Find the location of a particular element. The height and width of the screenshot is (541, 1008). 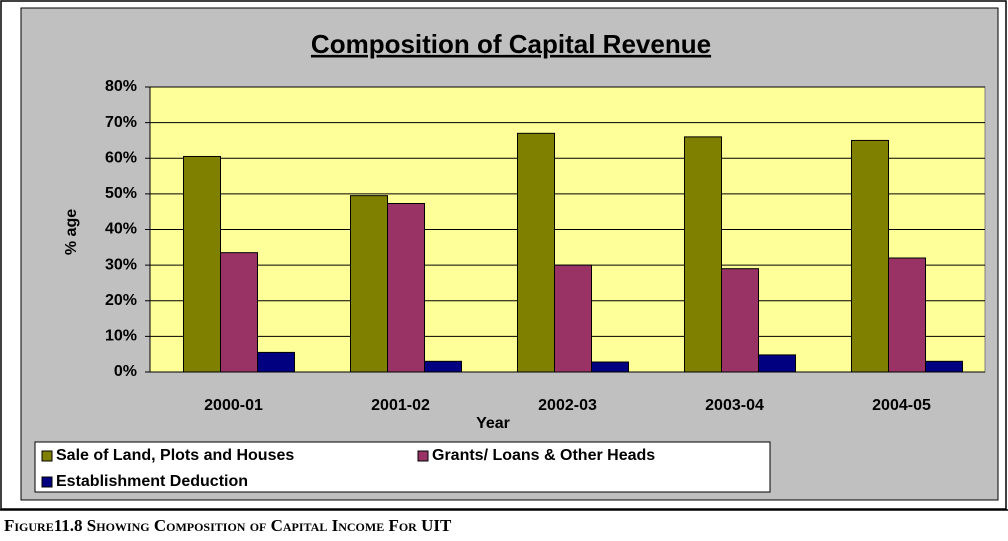

x-tick-label: 2004-05 is located at coordinates (901, 405).